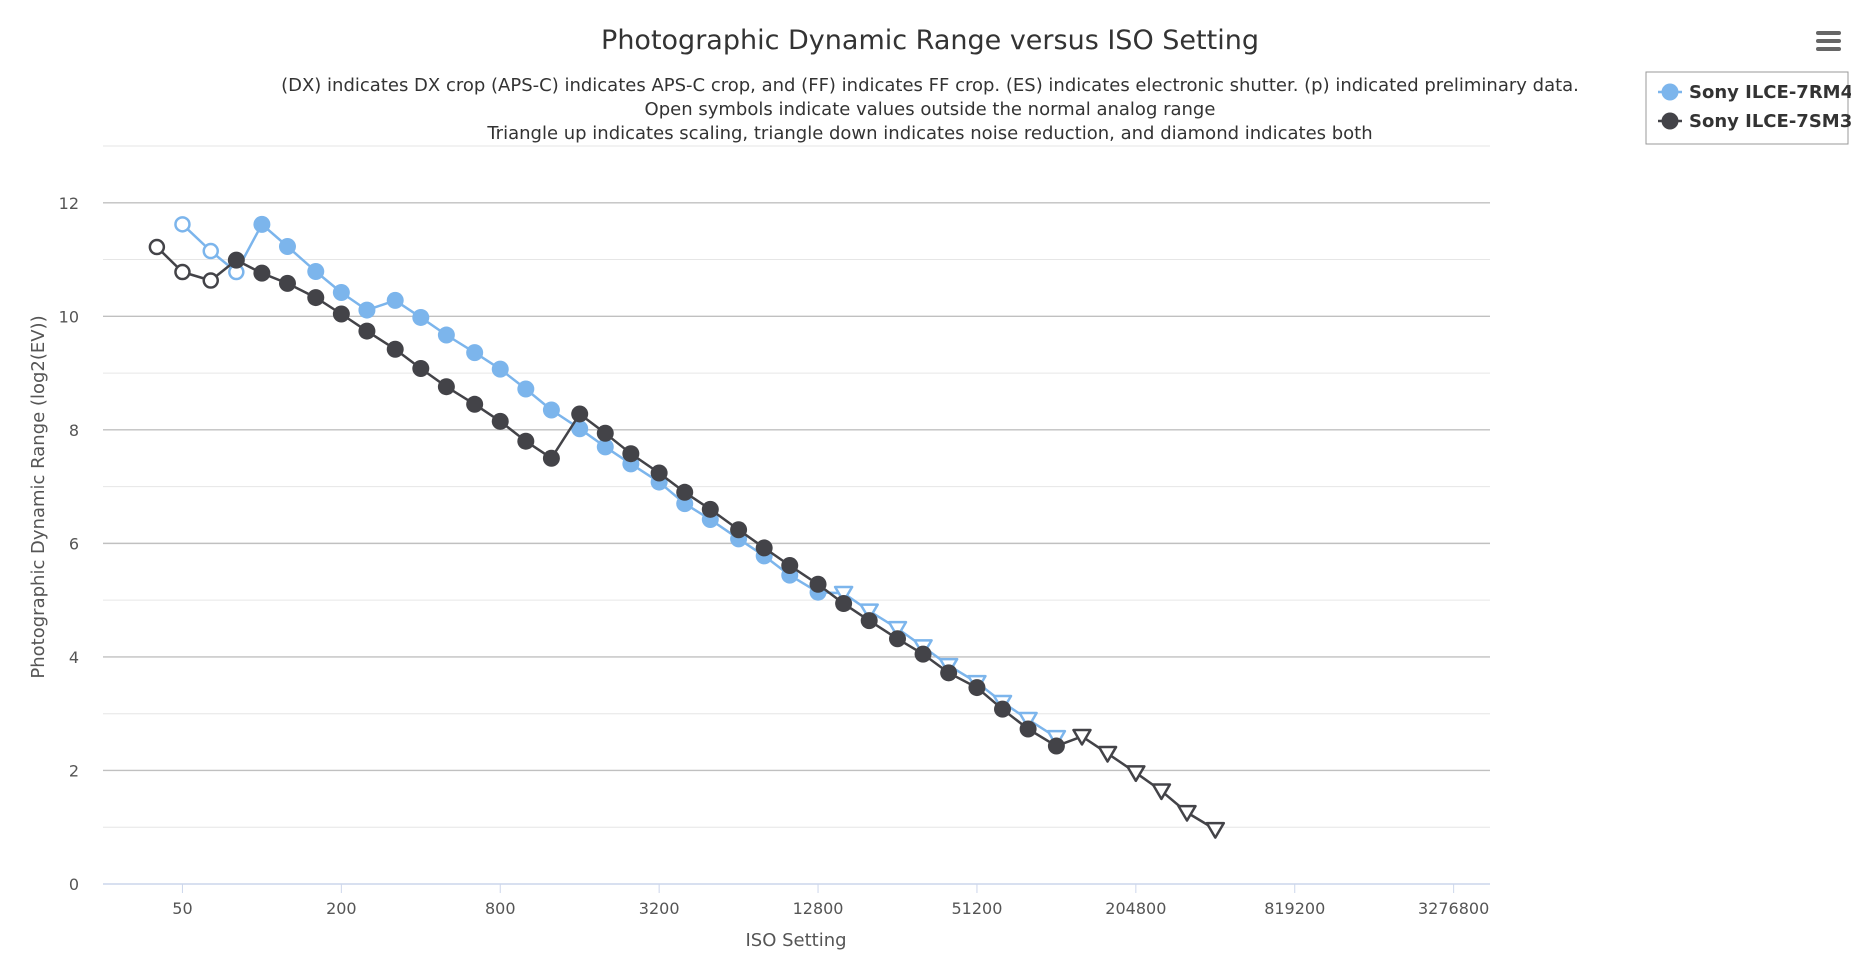 The height and width of the screenshot is (953, 1851). I want to click on y-tick-label: 12, so click(69, 203).